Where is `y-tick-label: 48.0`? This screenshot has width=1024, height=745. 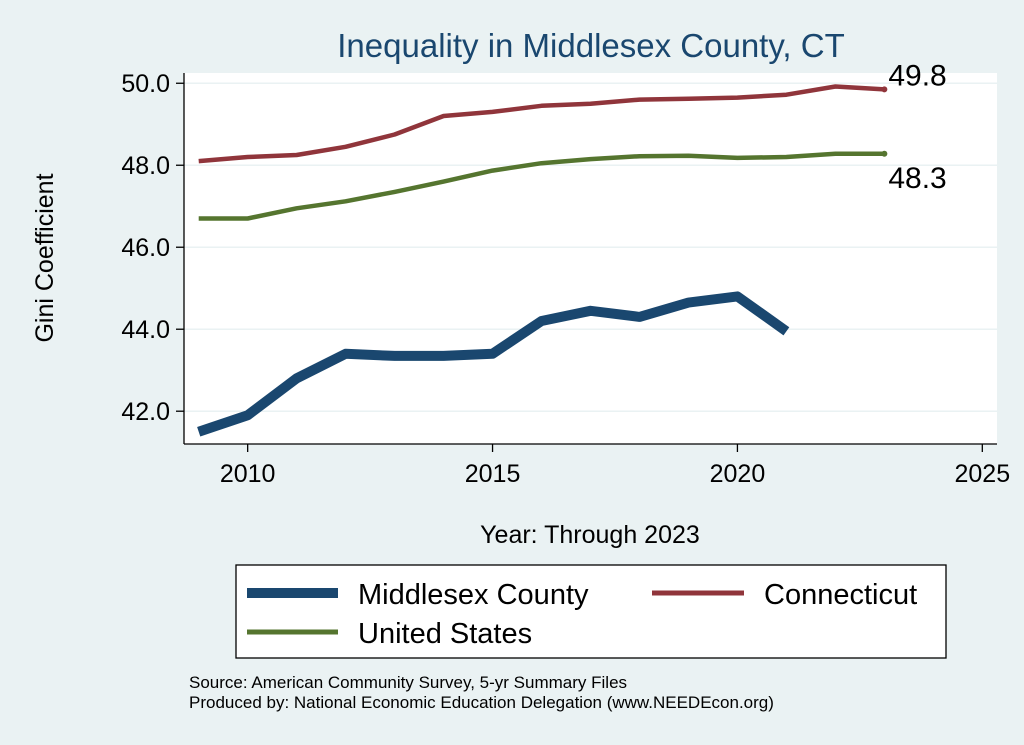 y-tick-label: 48.0 is located at coordinates (145, 166).